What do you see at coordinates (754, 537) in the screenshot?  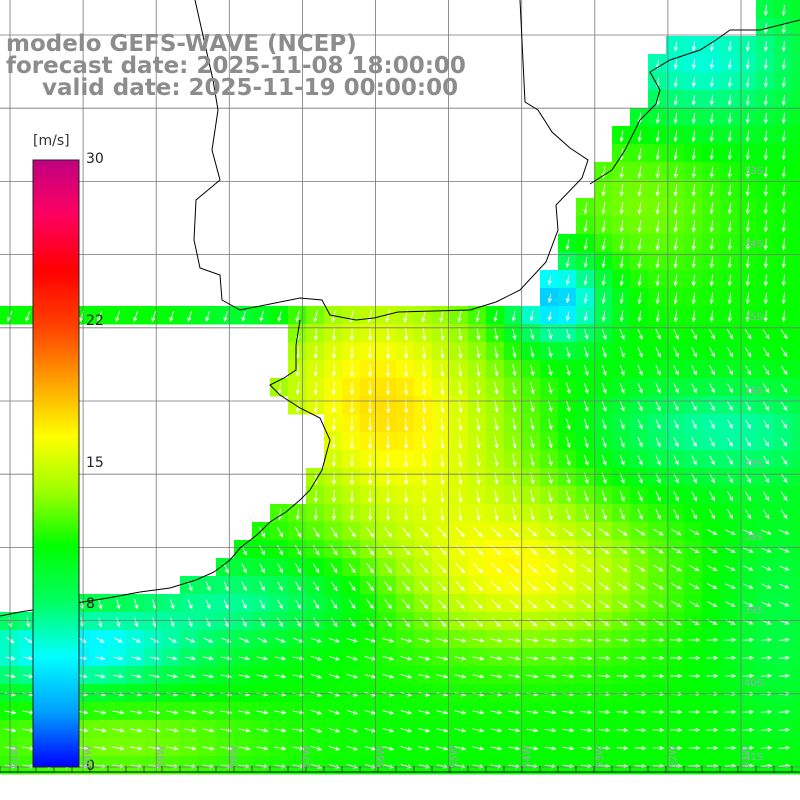 I see `latitude-label: 38S` at bounding box center [754, 537].